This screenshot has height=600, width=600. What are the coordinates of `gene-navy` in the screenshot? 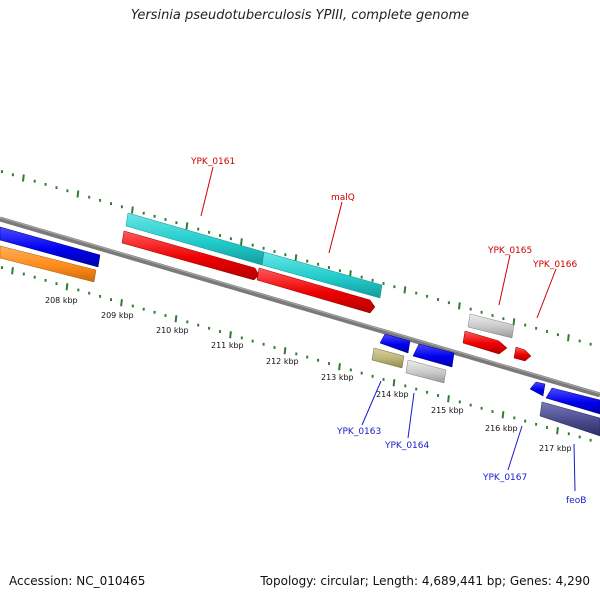 It's located at (569, 419).